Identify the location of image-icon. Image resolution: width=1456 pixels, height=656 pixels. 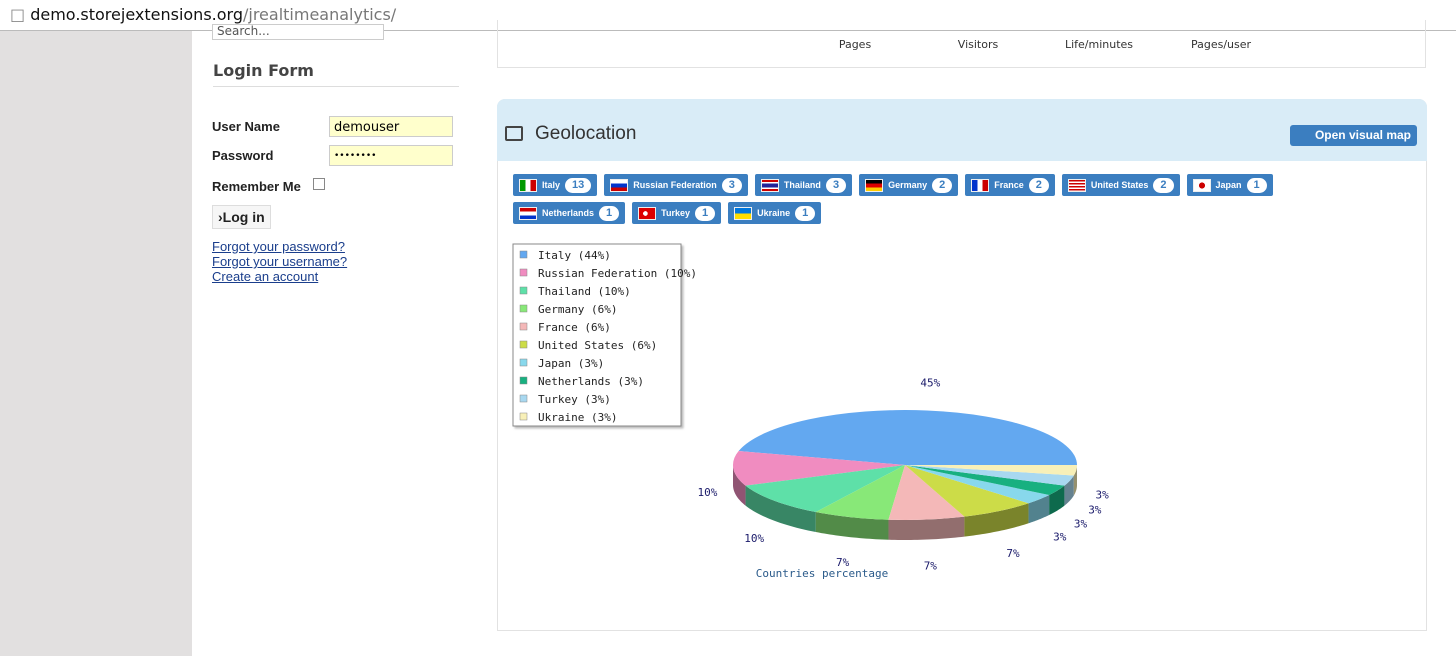
(514, 133).